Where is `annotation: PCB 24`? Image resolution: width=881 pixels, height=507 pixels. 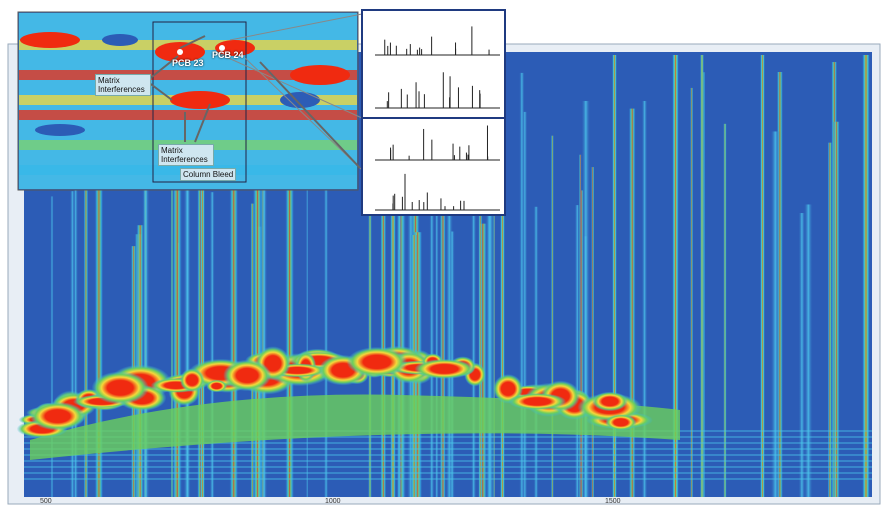
annotation: PCB 24 is located at coordinates (228, 55).